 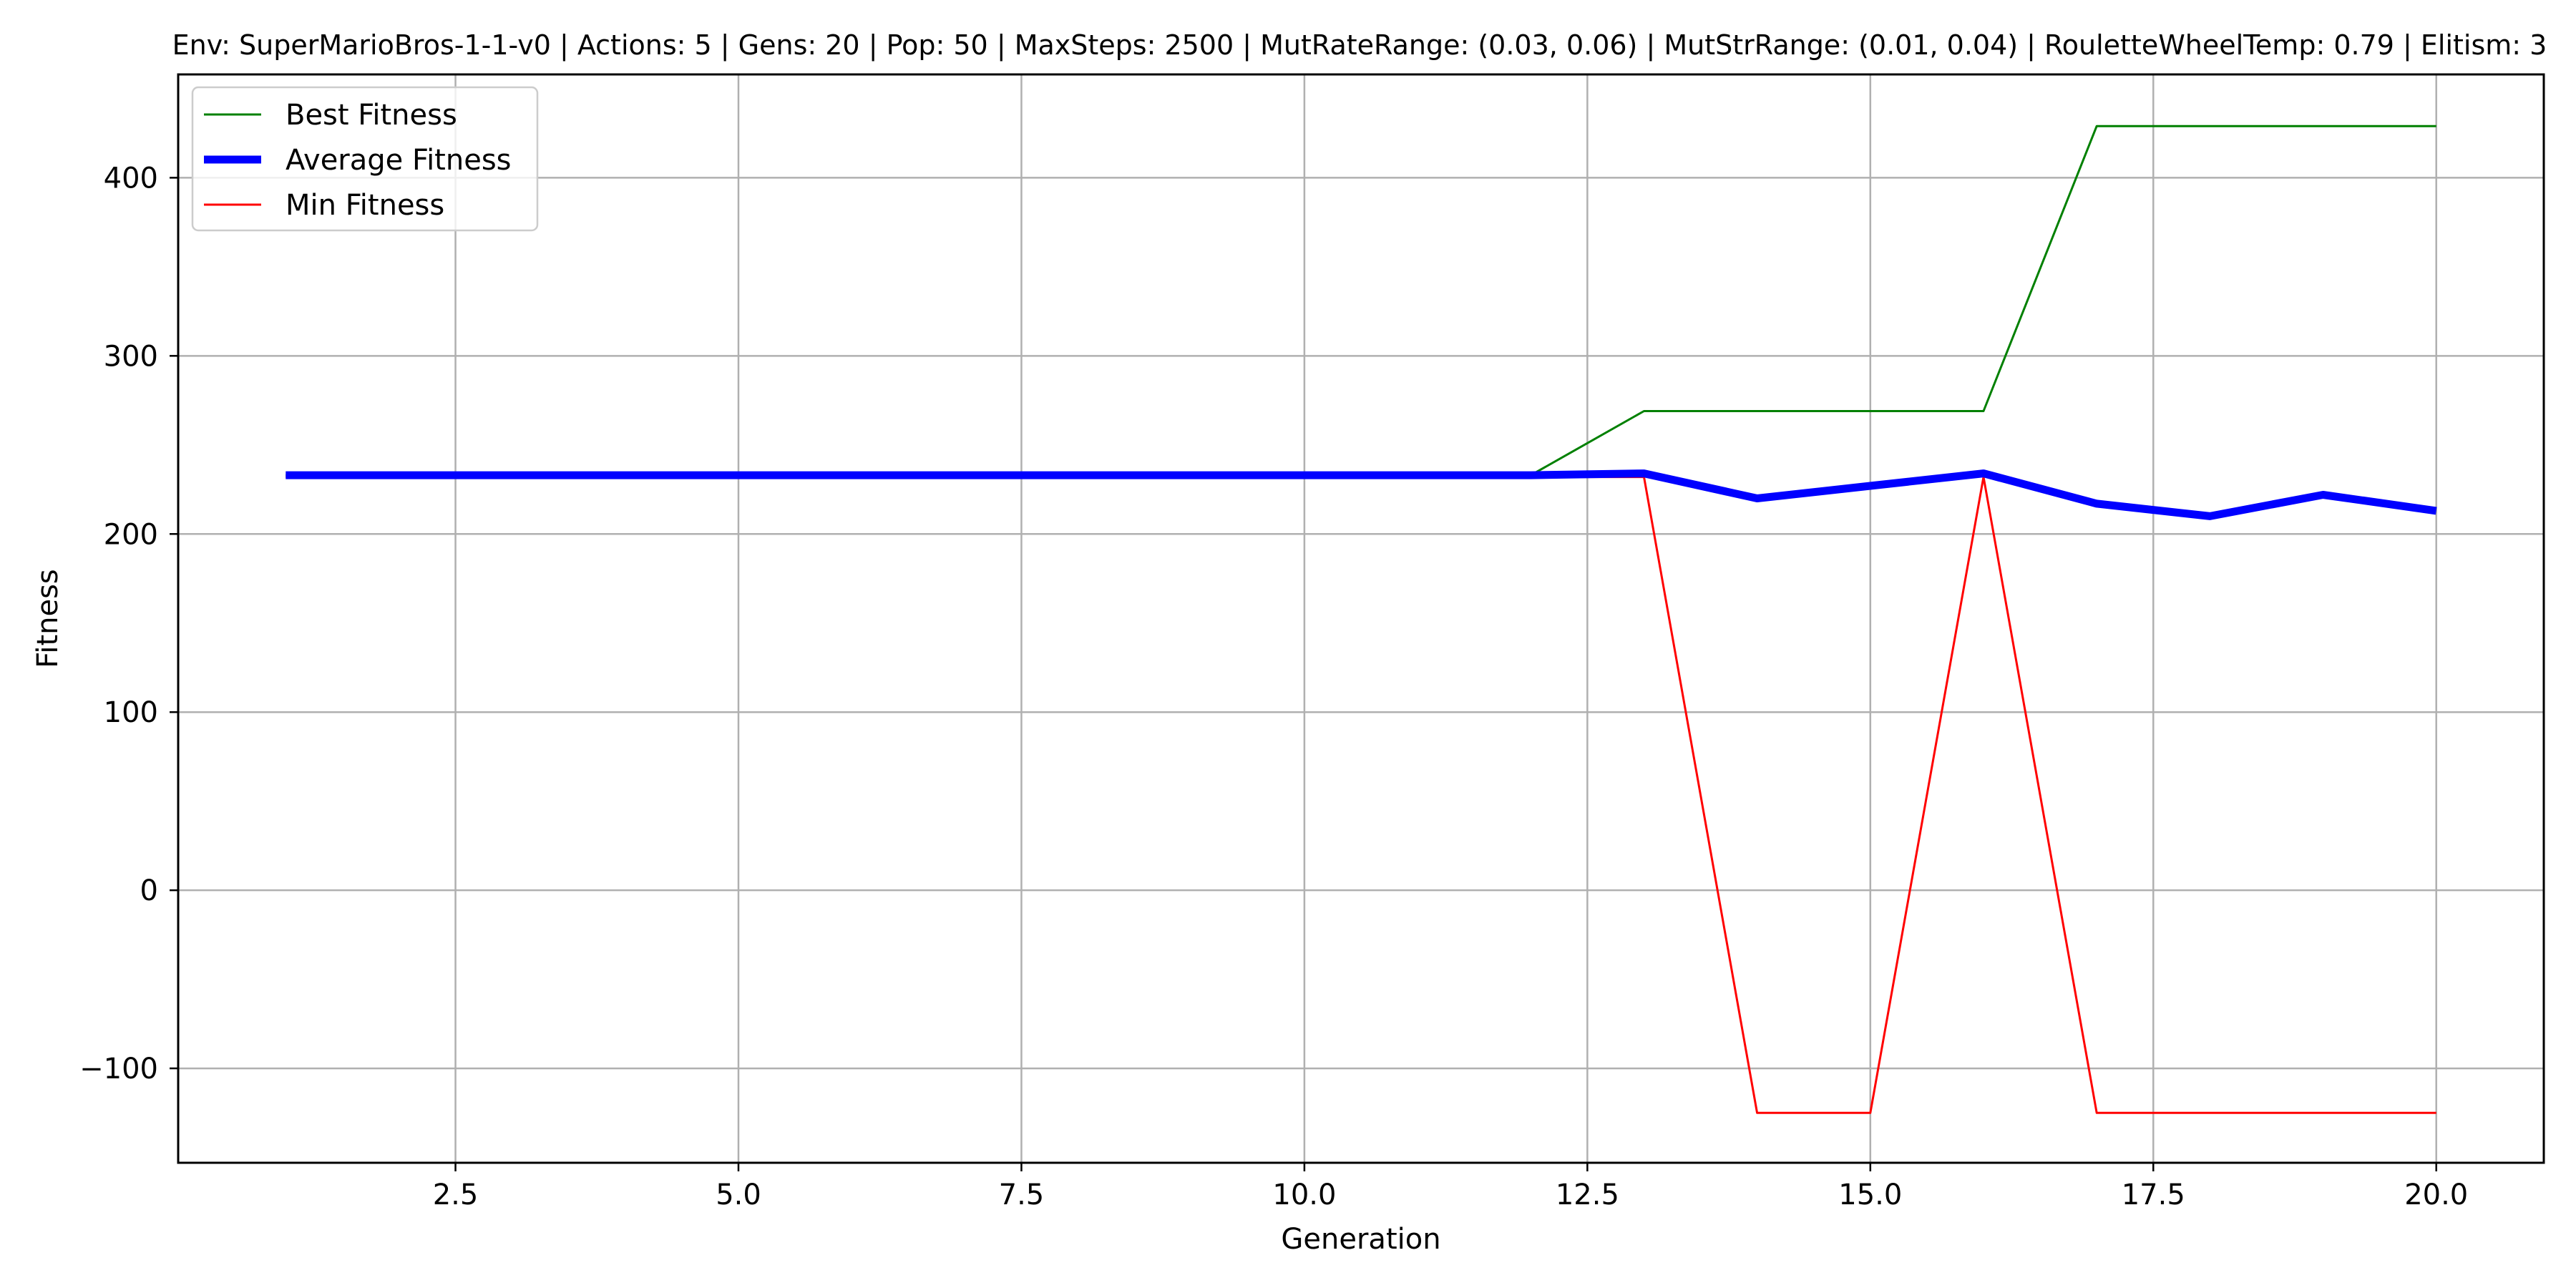 What do you see at coordinates (48, 618) in the screenshot?
I see `y-axis-label: Fitness` at bounding box center [48, 618].